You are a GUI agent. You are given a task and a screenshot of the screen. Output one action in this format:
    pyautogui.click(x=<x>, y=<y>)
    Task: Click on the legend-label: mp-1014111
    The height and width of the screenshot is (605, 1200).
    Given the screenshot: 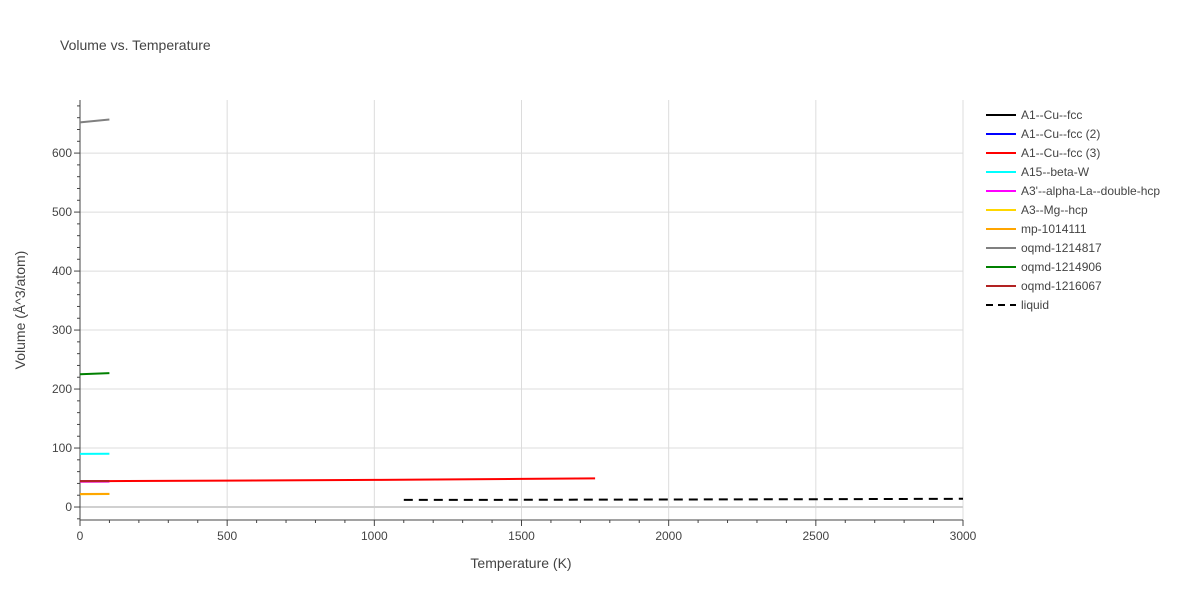 What is the action you would take?
    pyautogui.click(x=1054, y=229)
    